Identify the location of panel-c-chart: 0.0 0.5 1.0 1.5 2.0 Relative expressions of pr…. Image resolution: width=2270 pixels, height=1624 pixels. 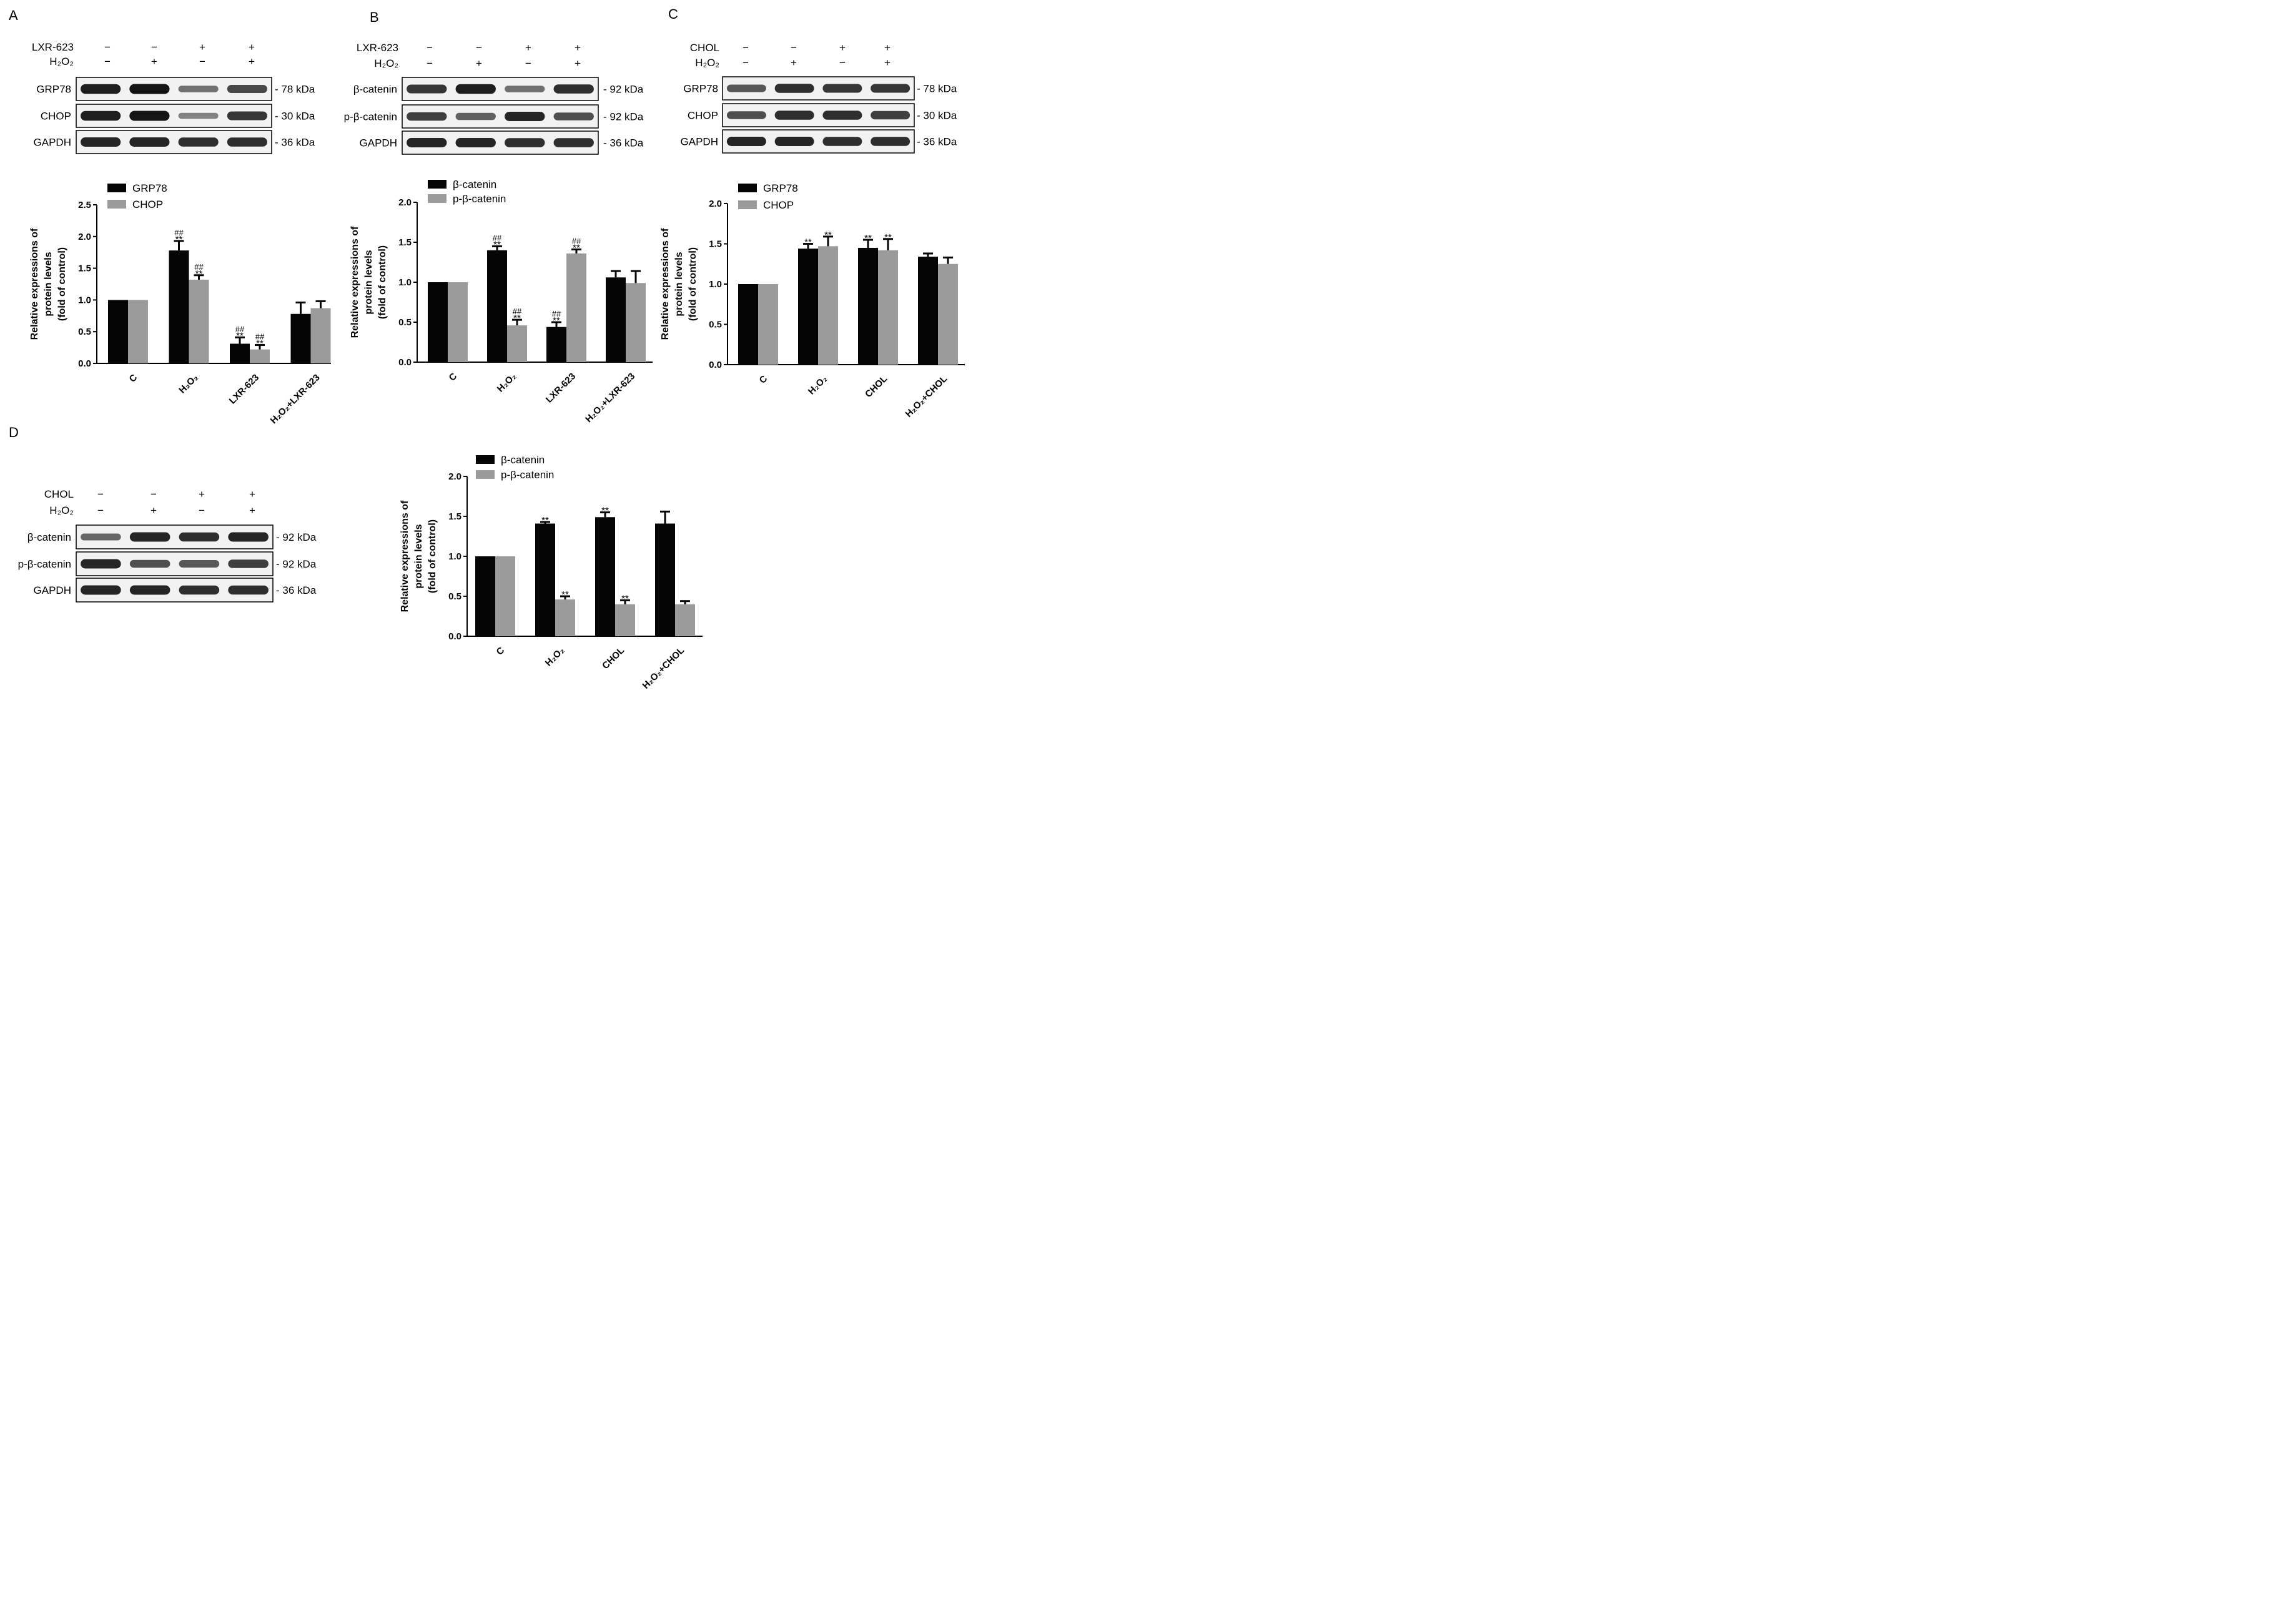
(812, 301).